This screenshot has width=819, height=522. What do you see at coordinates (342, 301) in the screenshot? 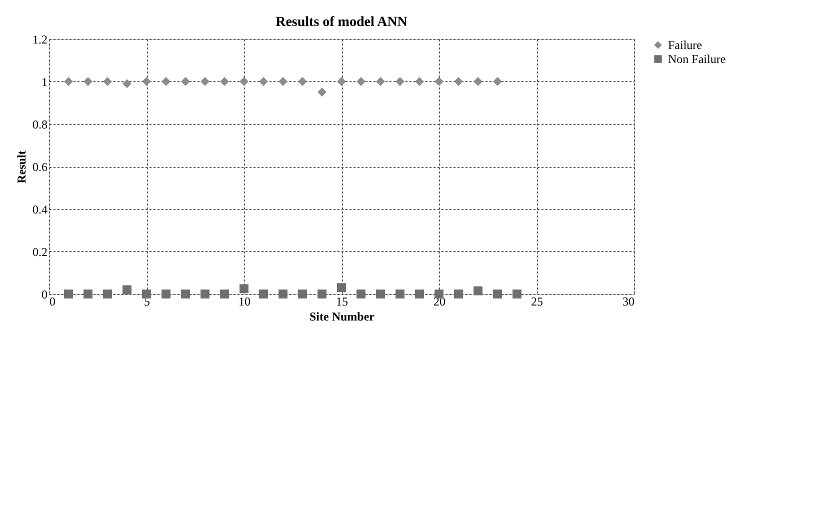
I see `x-tick-label: 15` at bounding box center [342, 301].